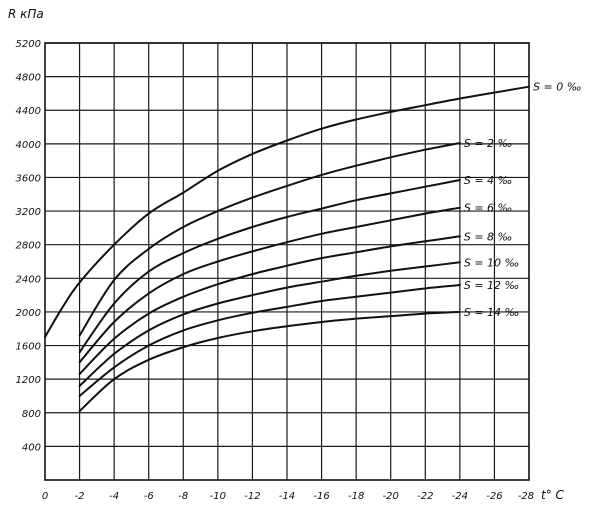  I want to click on y-tick-label: 400, so click(31, 447).